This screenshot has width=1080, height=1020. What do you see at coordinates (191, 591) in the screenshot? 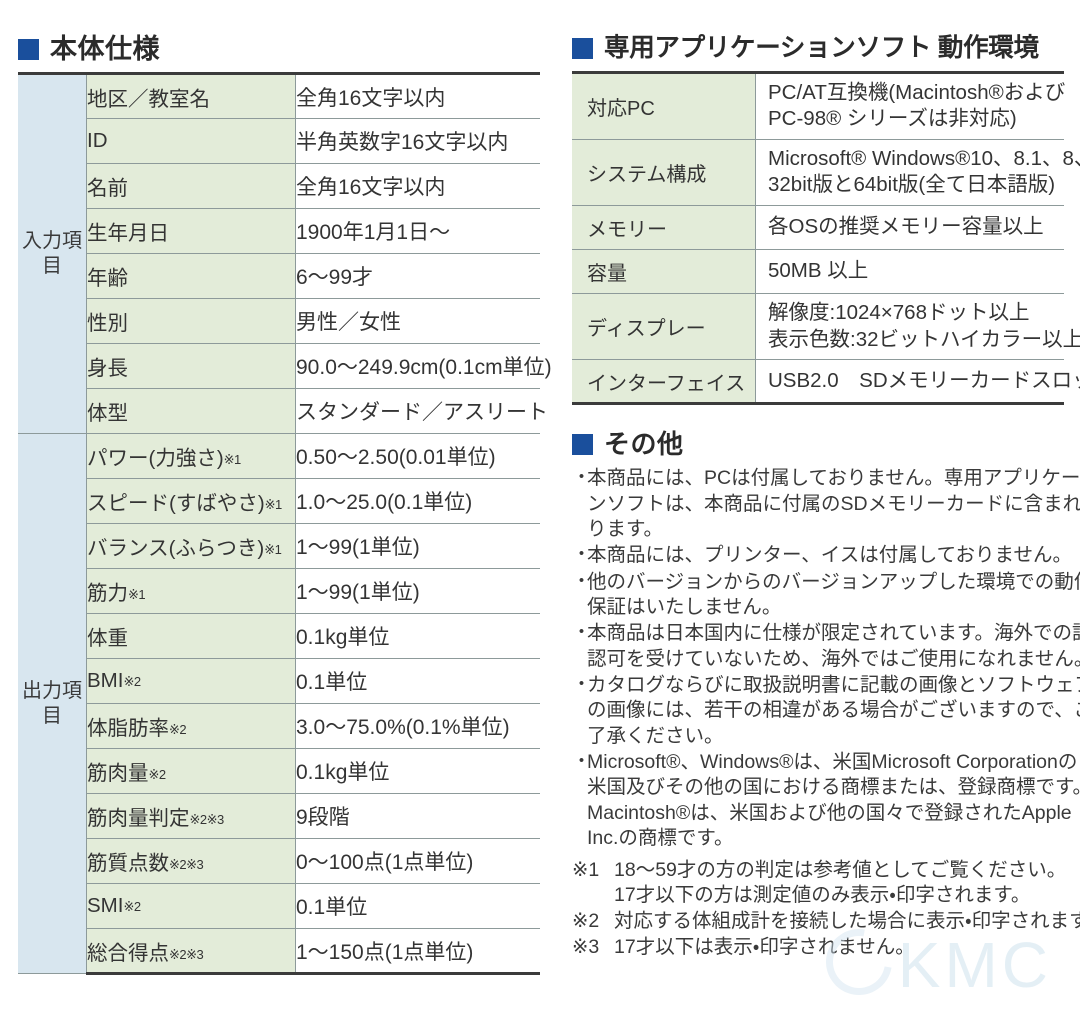
I see `row-label: 筋力※1` at bounding box center [191, 591].